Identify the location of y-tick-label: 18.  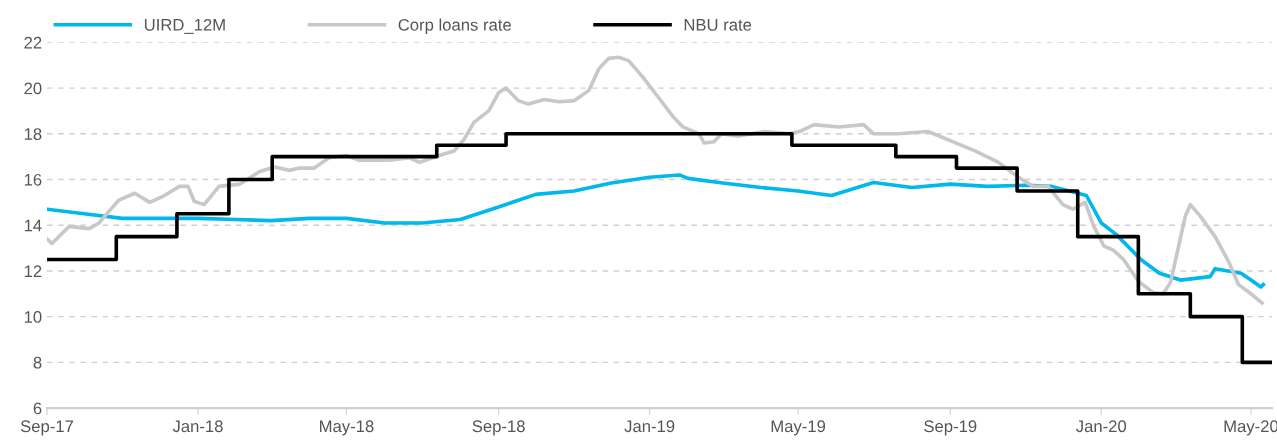
(33, 134).